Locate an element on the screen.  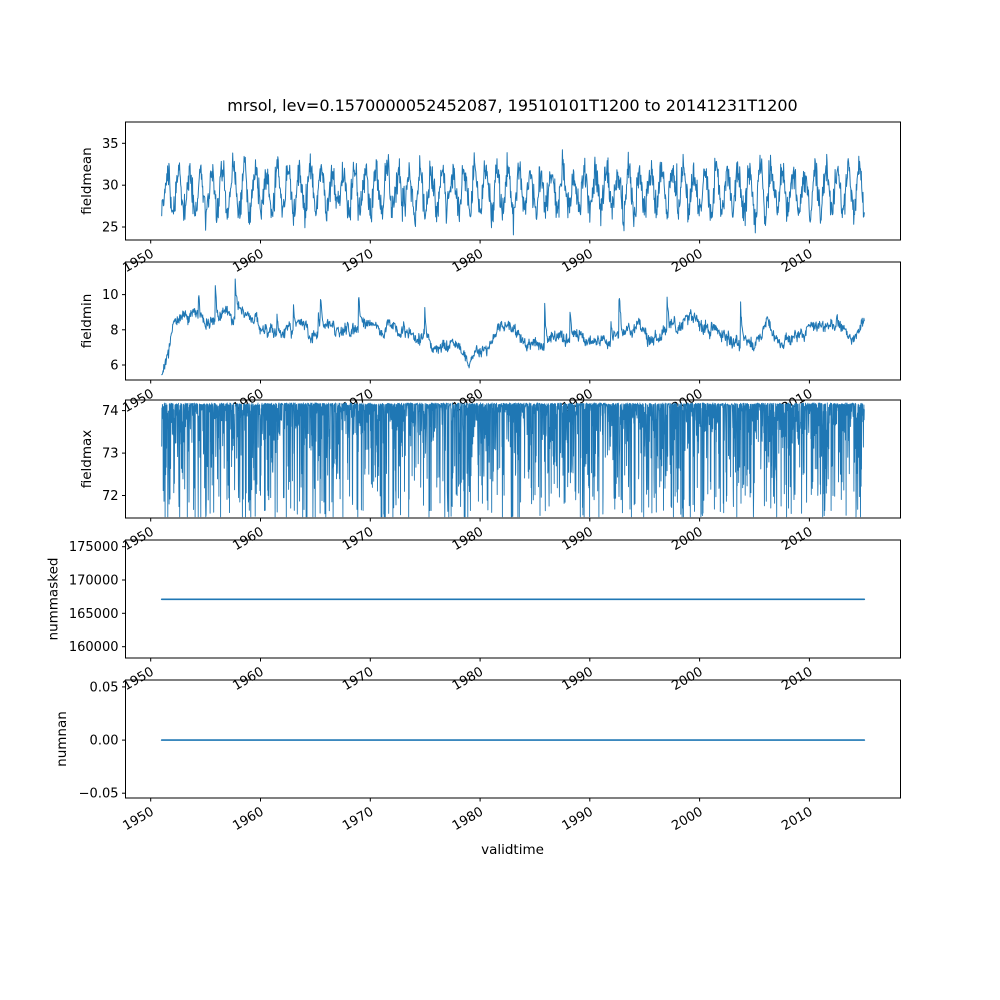
series-fieldmin is located at coordinates (513, 327).